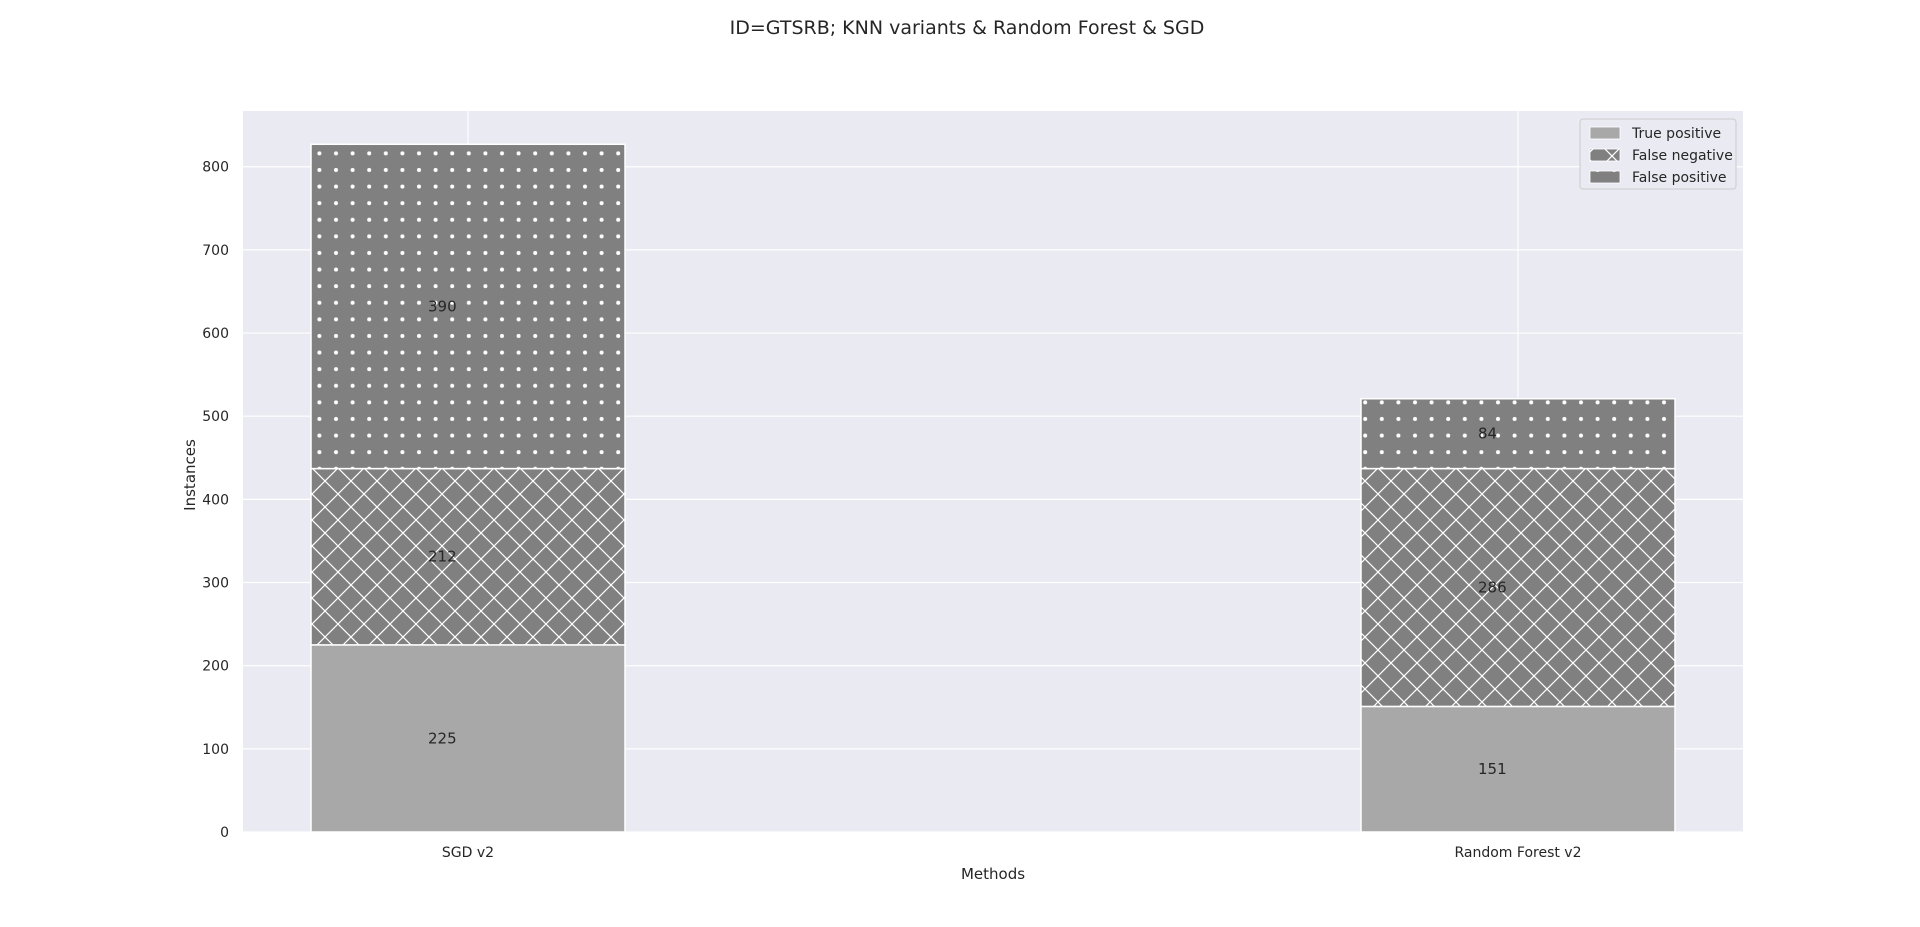 The width and height of the screenshot is (1920, 927). What do you see at coordinates (993, 874) in the screenshot?
I see `x-axis-label: Methods` at bounding box center [993, 874].